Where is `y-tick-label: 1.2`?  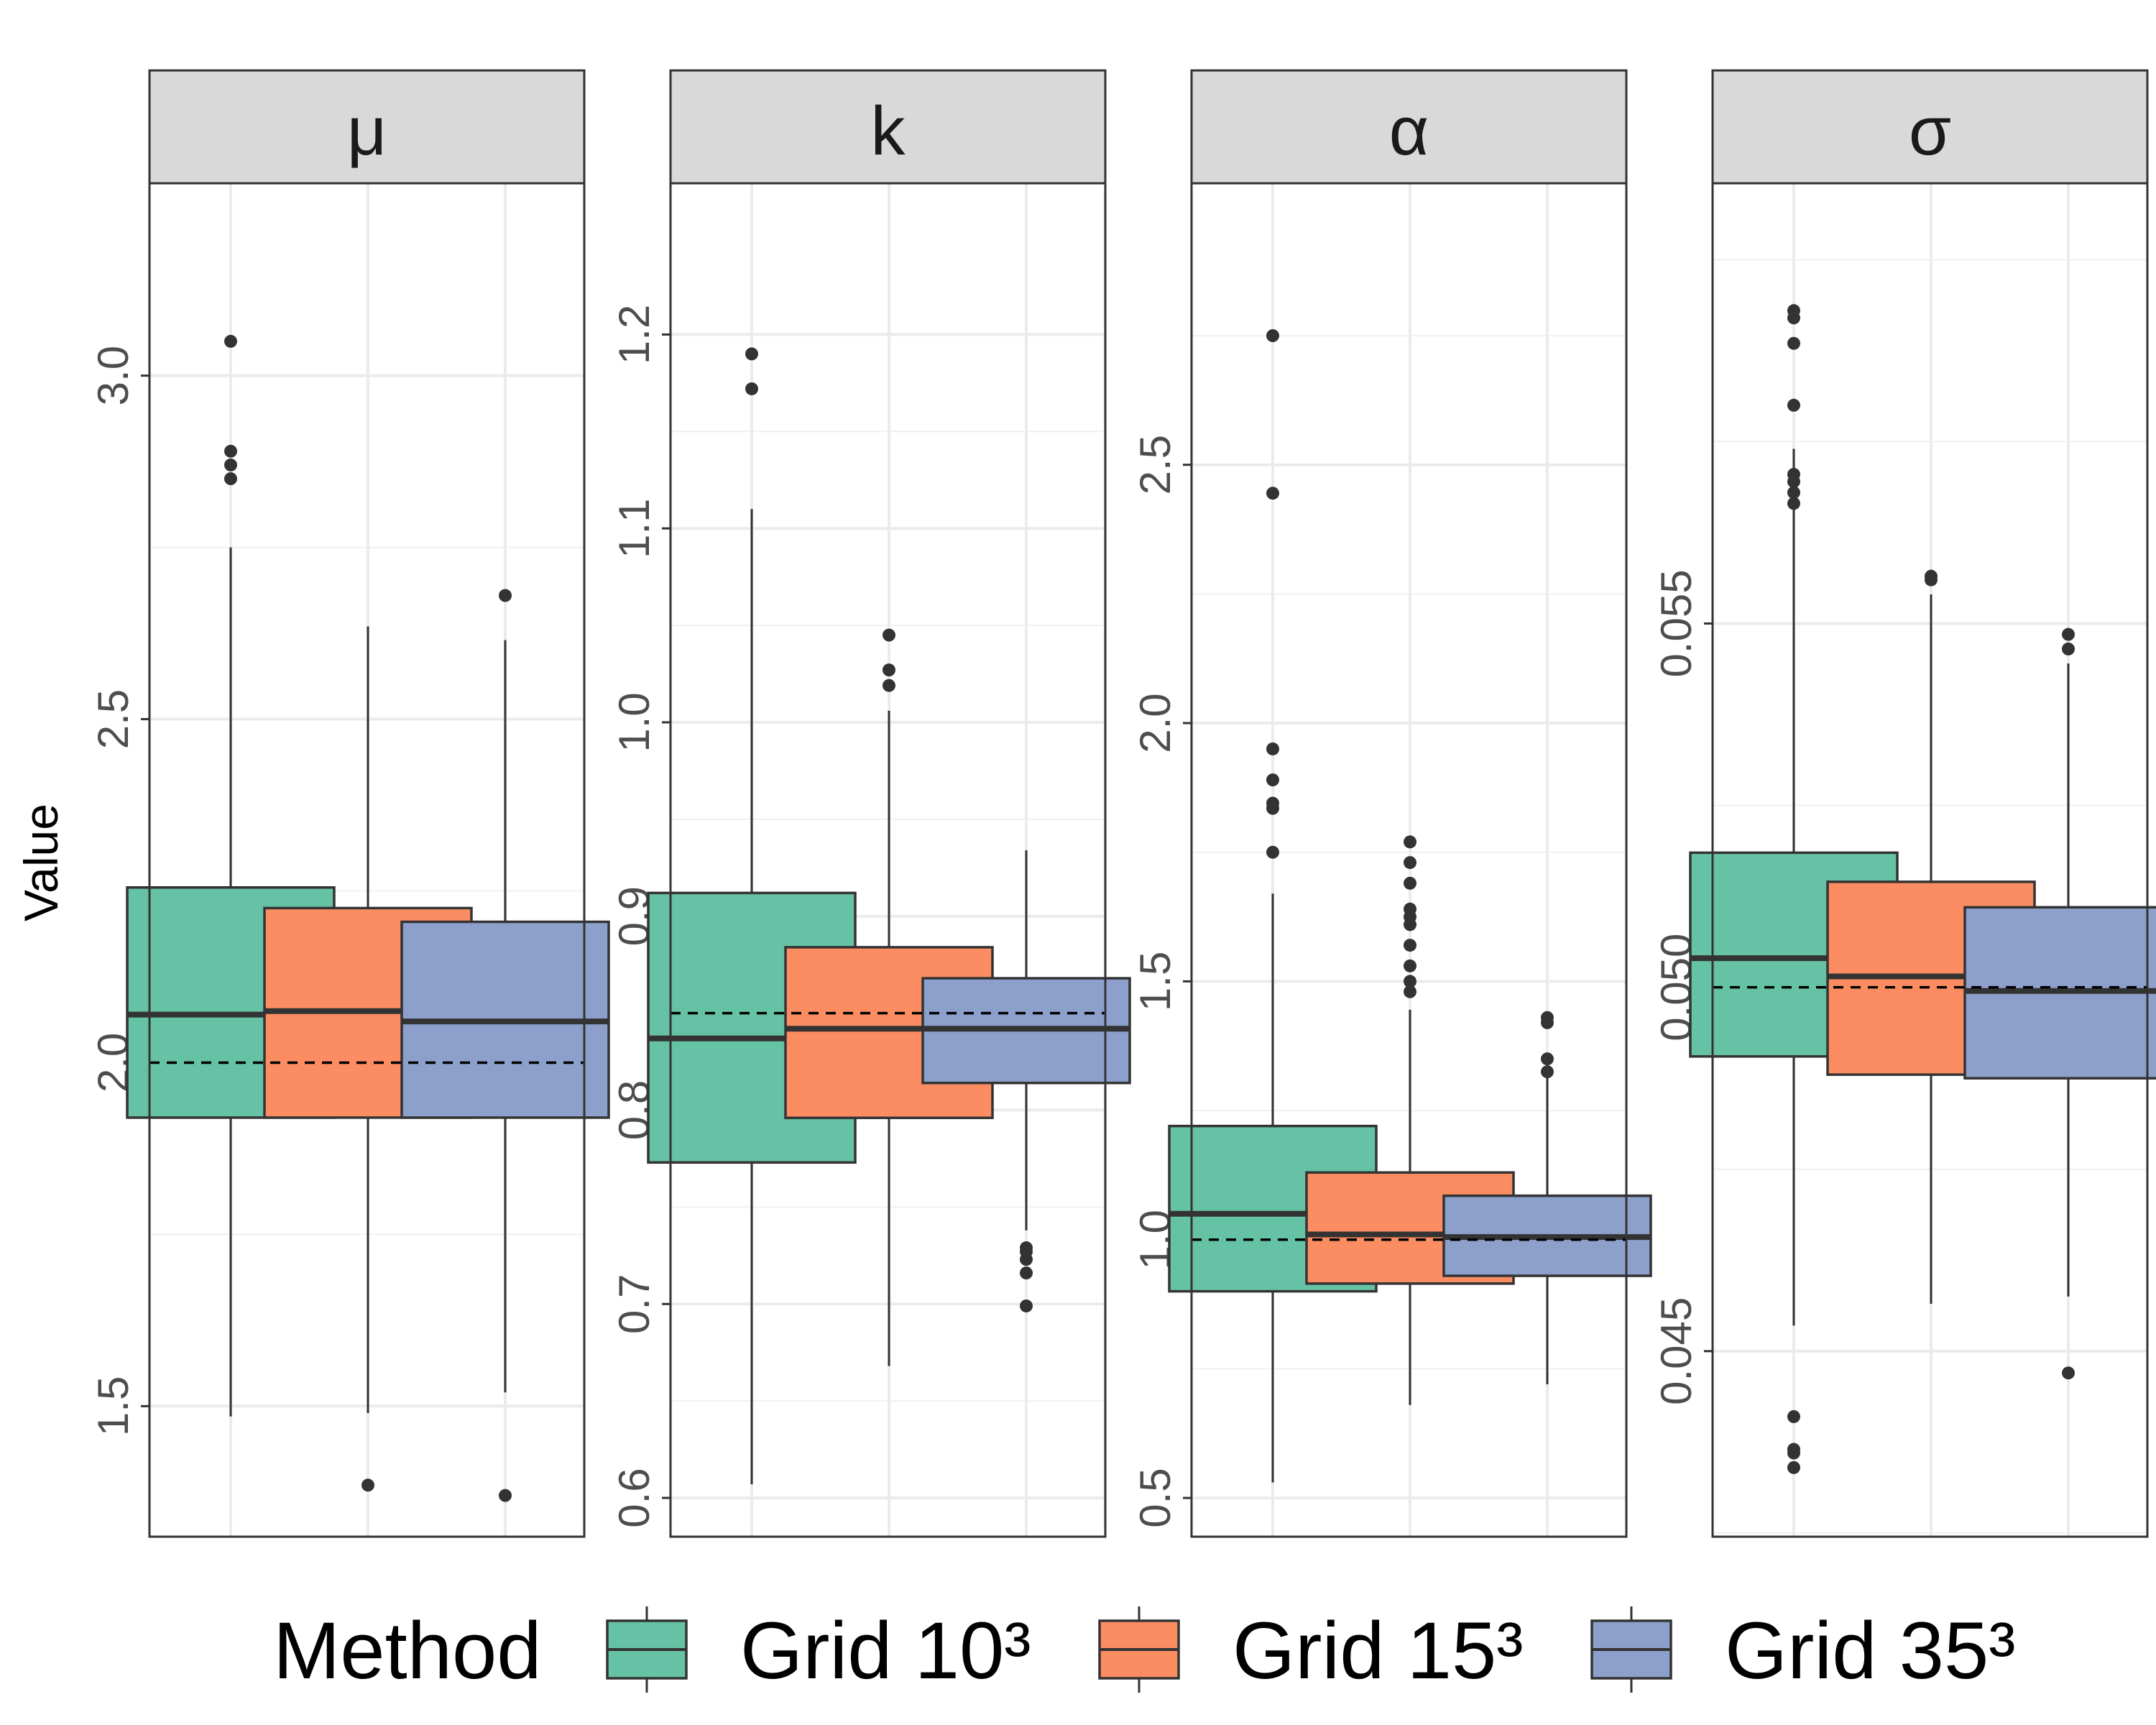
y-tick-label: 1.2 is located at coordinates (634, 334).